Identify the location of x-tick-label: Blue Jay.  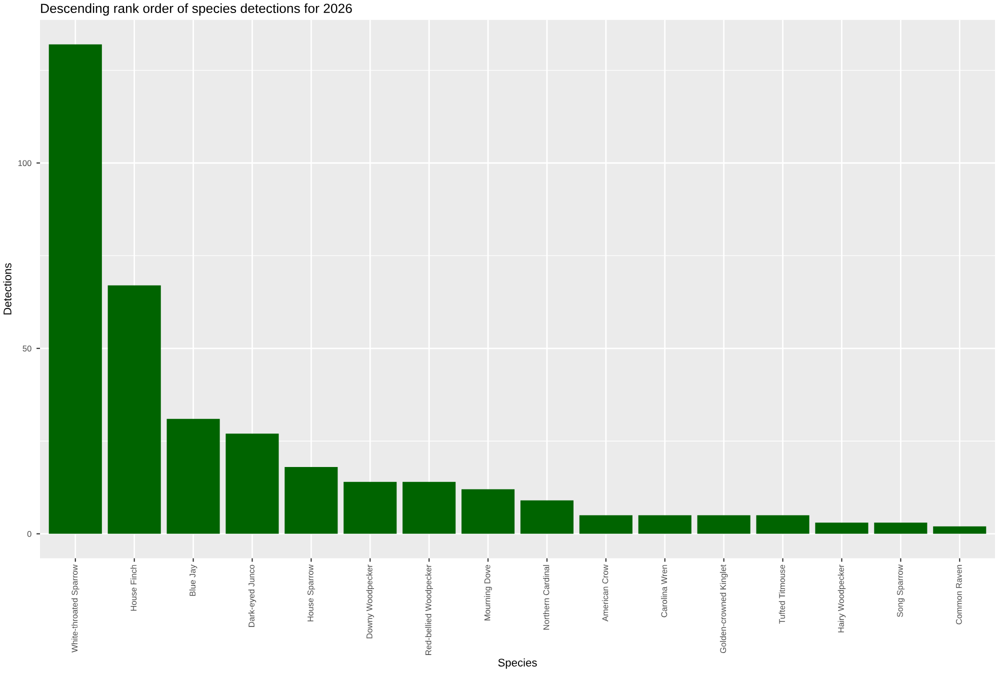
(193, 580).